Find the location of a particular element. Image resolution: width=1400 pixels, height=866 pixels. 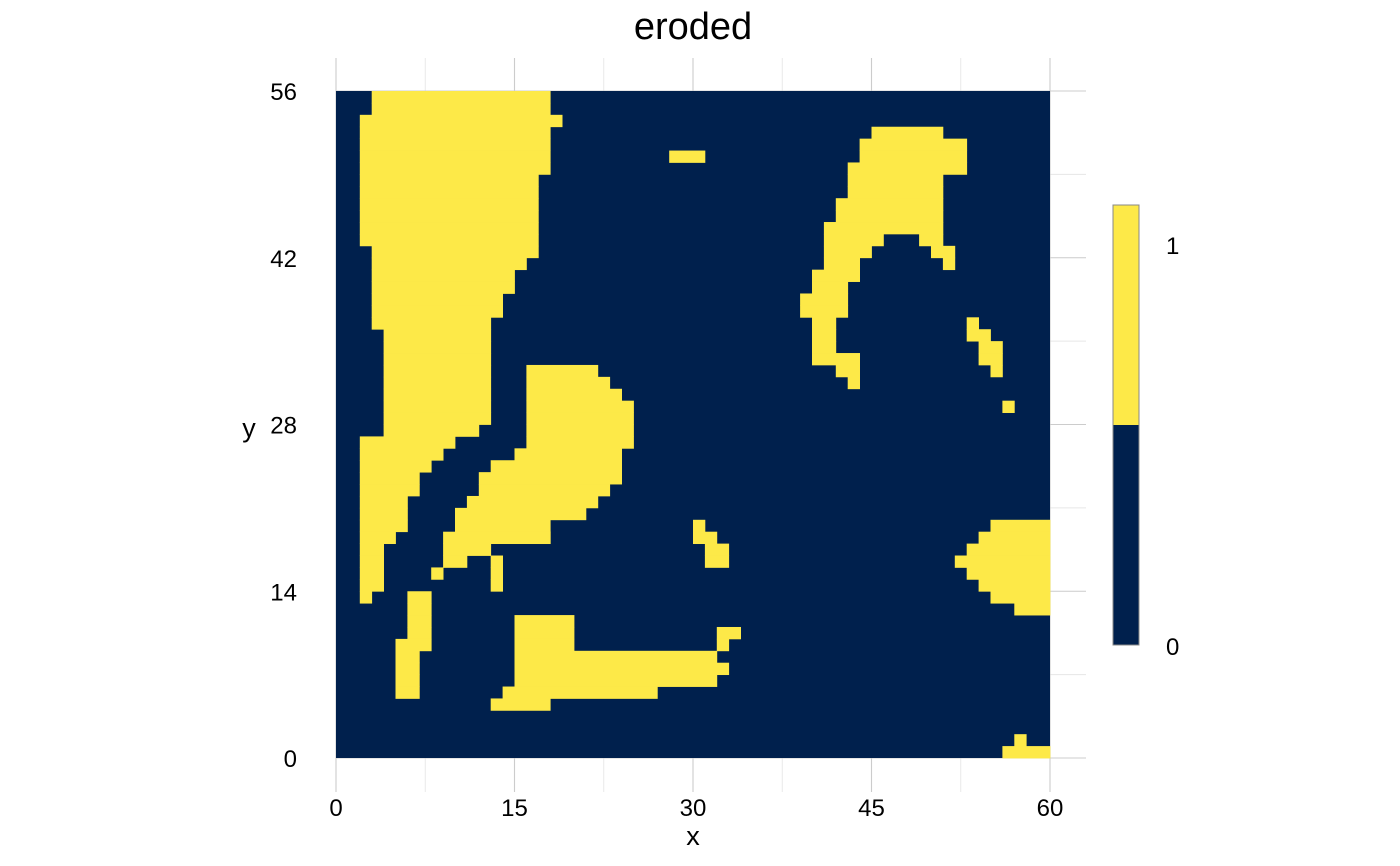

legend-border is located at coordinates (1126, 425).